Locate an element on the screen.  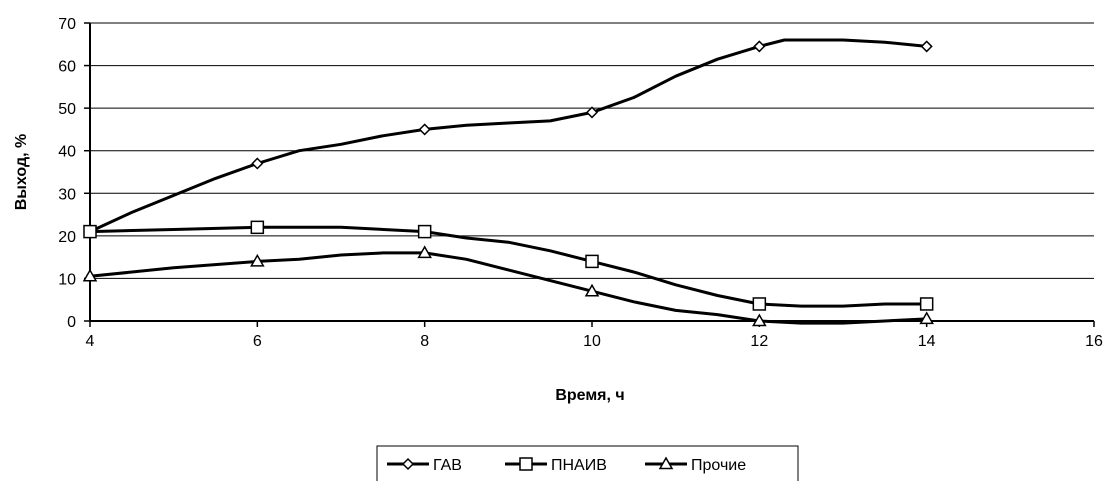
x-tick-label: 8 is located at coordinates (424, 341).